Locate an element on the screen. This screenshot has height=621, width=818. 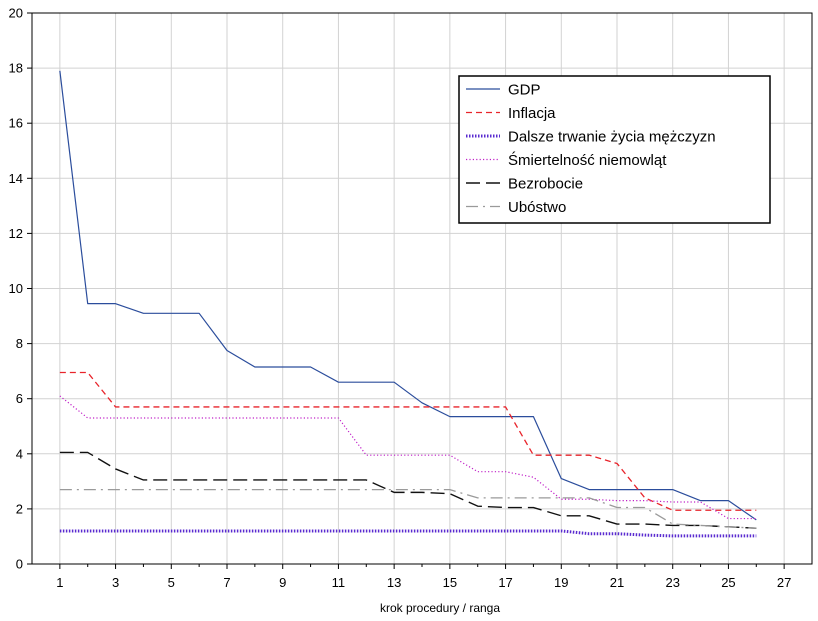
legend-box is located at coordinates (614, 149).